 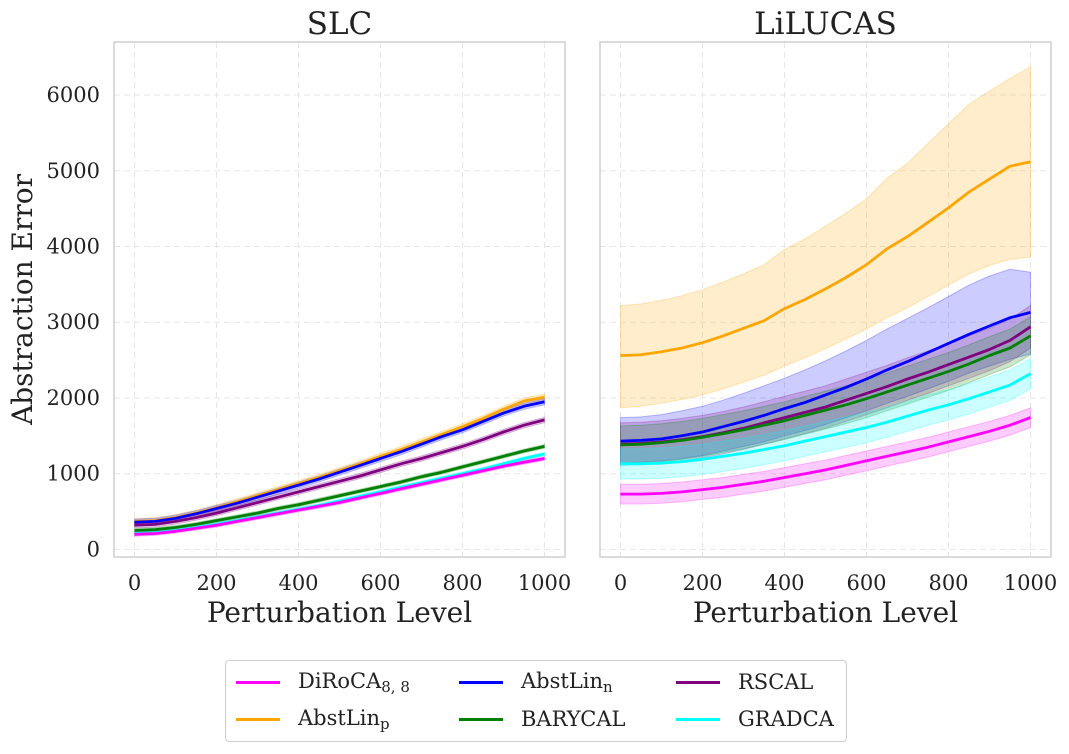 I want to click on legend-label-gradca: GRADCA, so click(x=786, y=719).